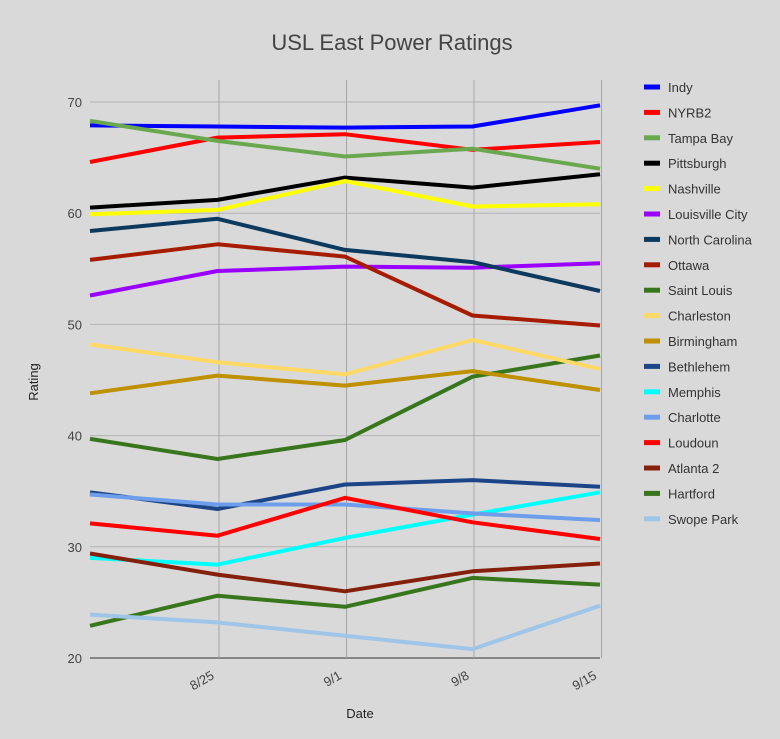 This screenshot has width=780, height=739. I want to click on y-tick-label: 30, so click(75, 547).